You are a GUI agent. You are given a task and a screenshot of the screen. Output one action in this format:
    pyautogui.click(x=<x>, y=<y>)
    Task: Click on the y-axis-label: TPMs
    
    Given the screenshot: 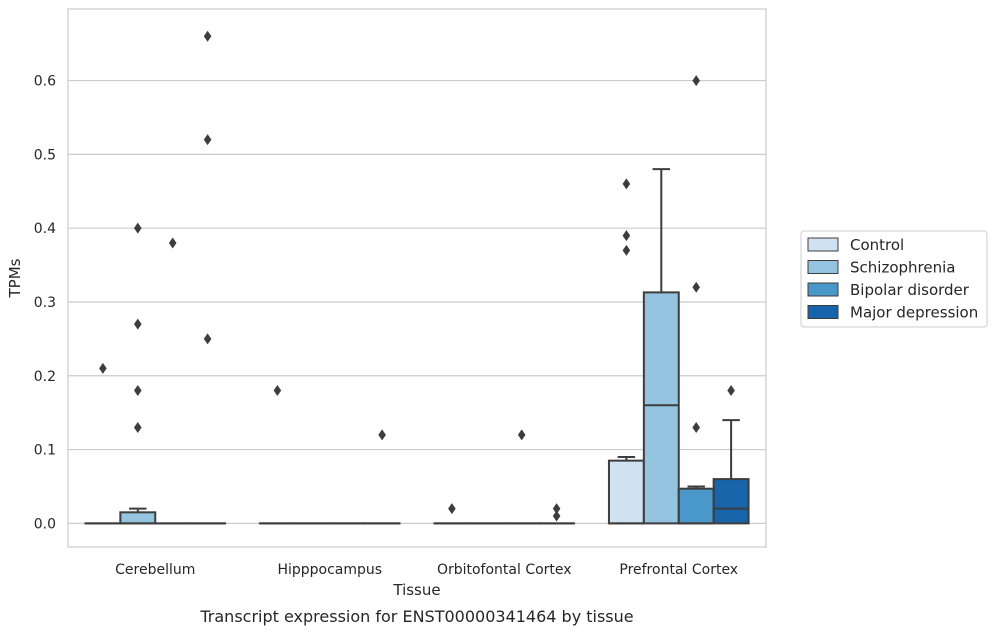 What is the action you would take?
    pyautogui.click(x=15, y=278)
    